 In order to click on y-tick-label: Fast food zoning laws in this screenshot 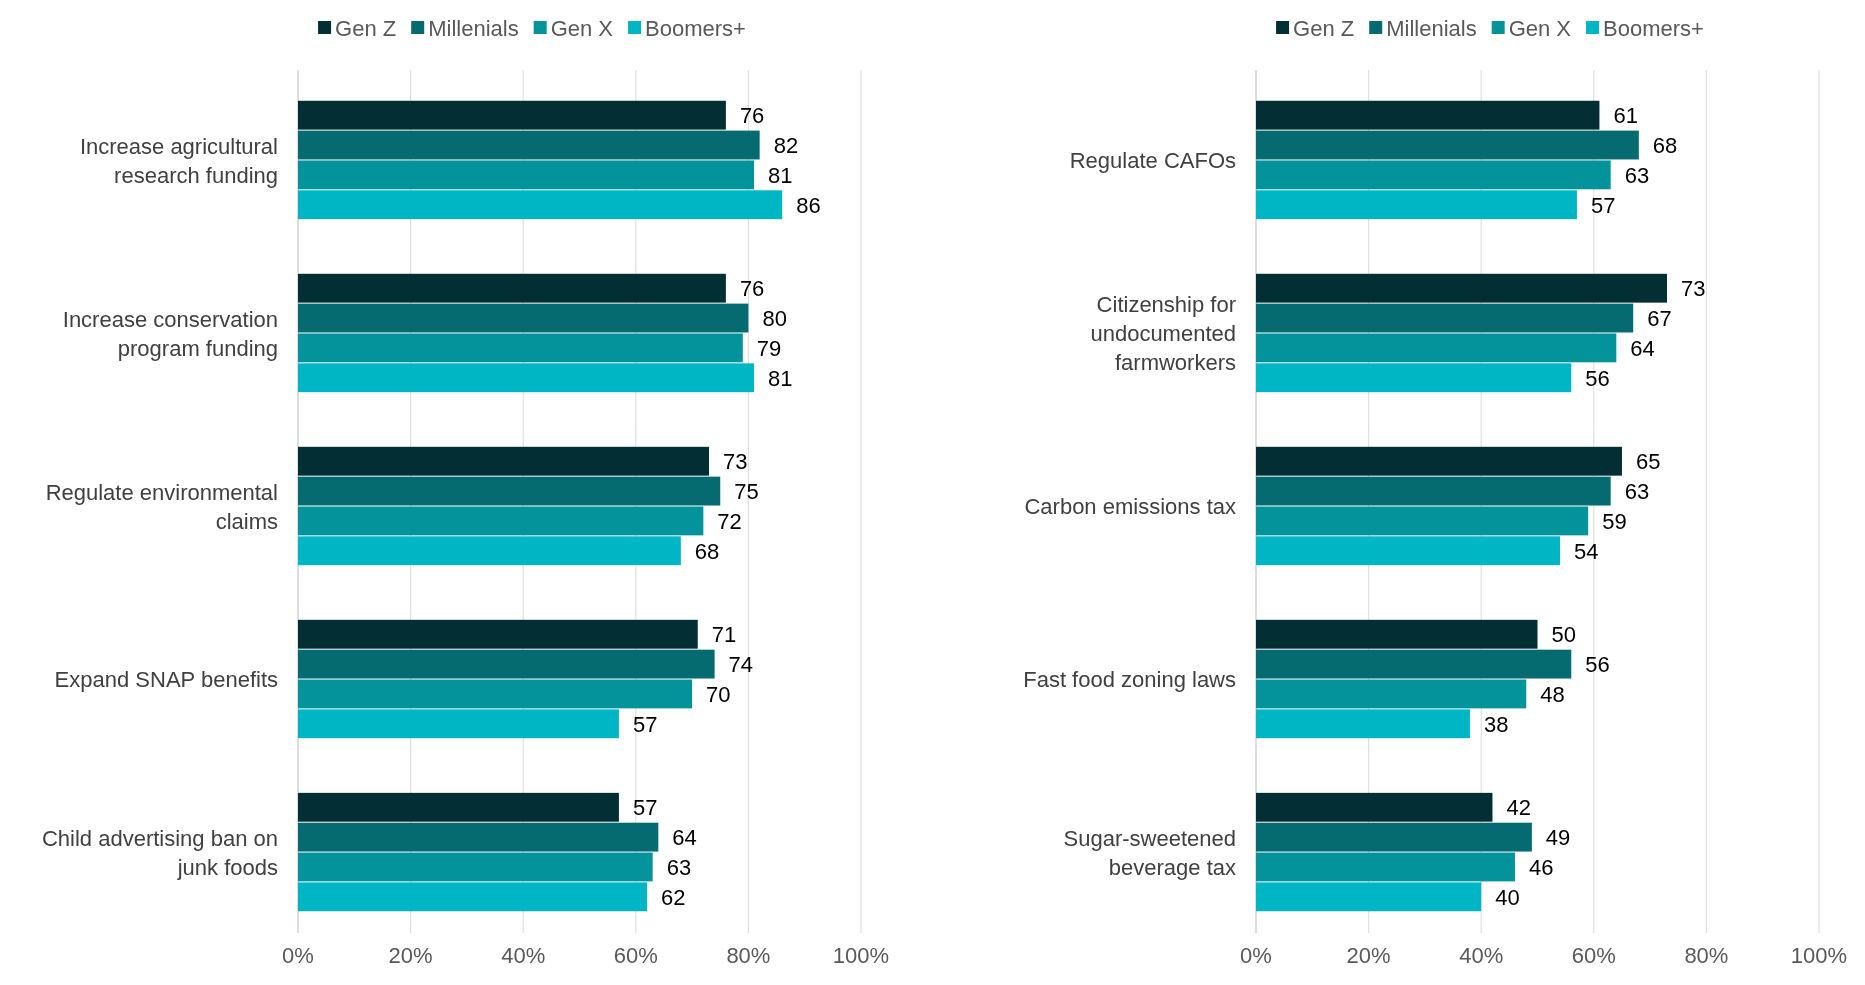, I will do `click(1129, 680)`.